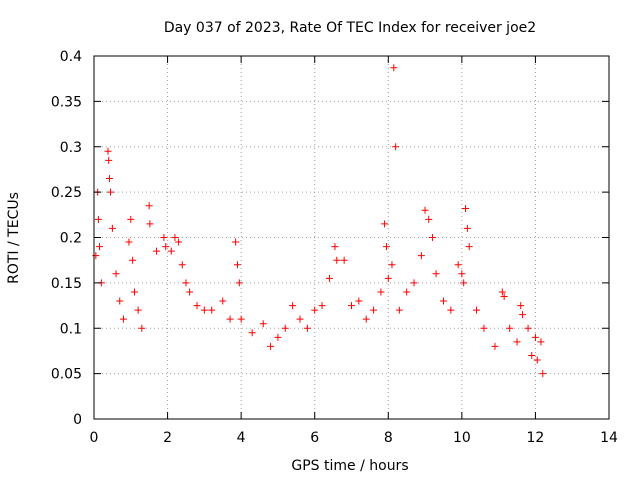  I want to click on x-tick-label: 4, so click(241, 438).